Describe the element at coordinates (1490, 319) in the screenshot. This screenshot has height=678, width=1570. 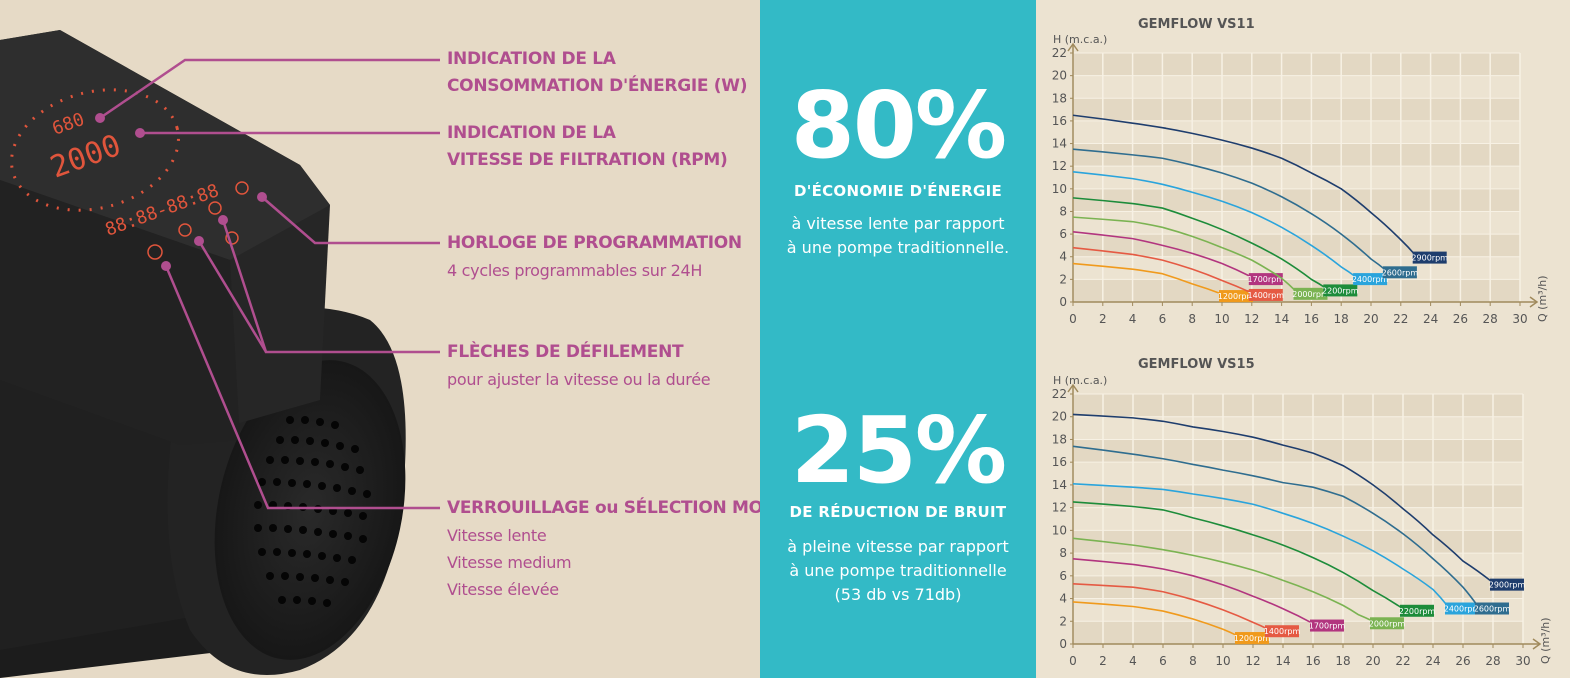
I see `x-tick-label: 28` at that location.